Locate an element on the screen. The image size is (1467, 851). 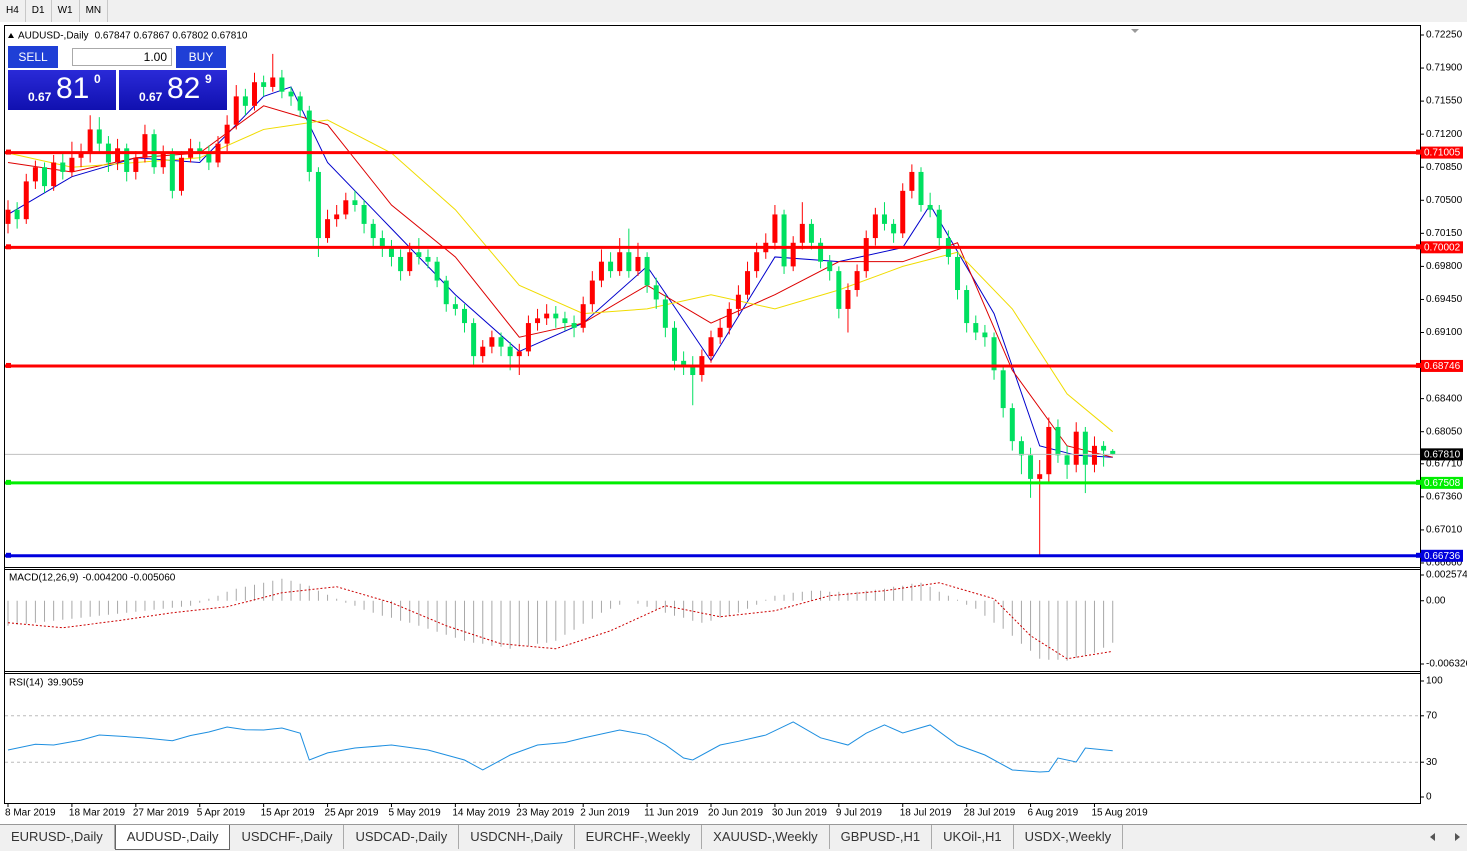
level-label-box is located at coordinates (1442, 555).